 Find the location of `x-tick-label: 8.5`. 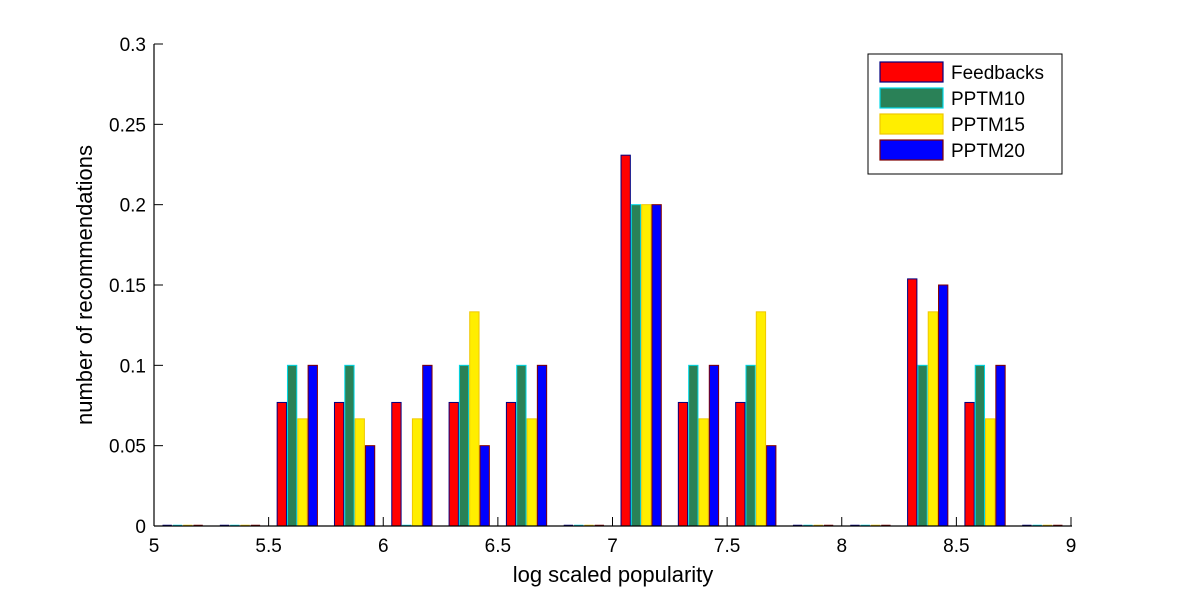

x-tick-label: 8.5 is located at coordinates (956, 546).